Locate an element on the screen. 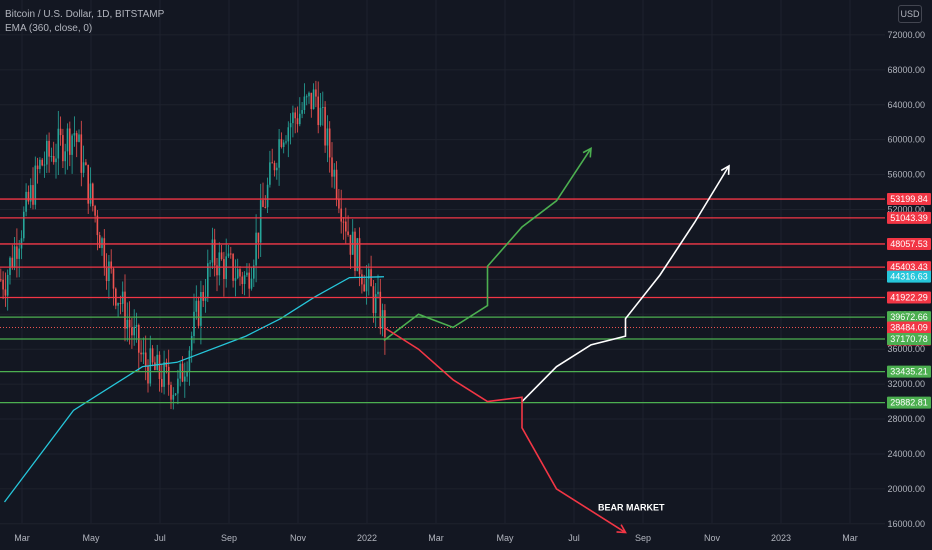 Image resolution: width=932 pixels, height=550 pixels. x-tick-label: Jul is located at coordinates (160, 538).